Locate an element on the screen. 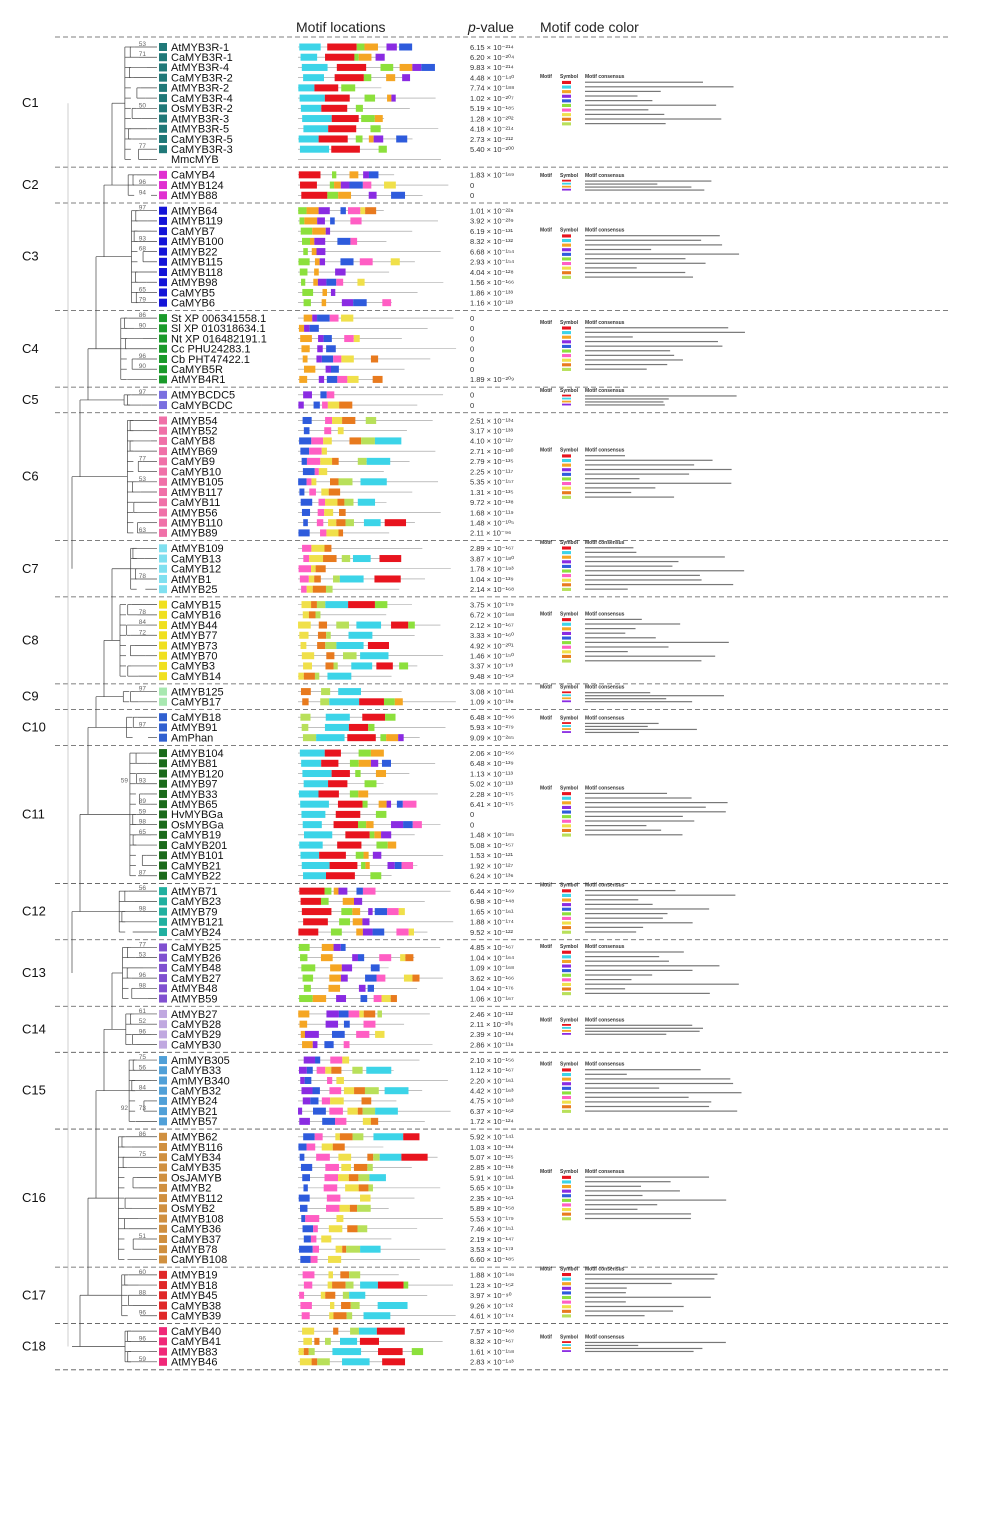 This screenshot has width=981, height=1520. leaf-p-value: 0 is located at coordinates (472, 369).